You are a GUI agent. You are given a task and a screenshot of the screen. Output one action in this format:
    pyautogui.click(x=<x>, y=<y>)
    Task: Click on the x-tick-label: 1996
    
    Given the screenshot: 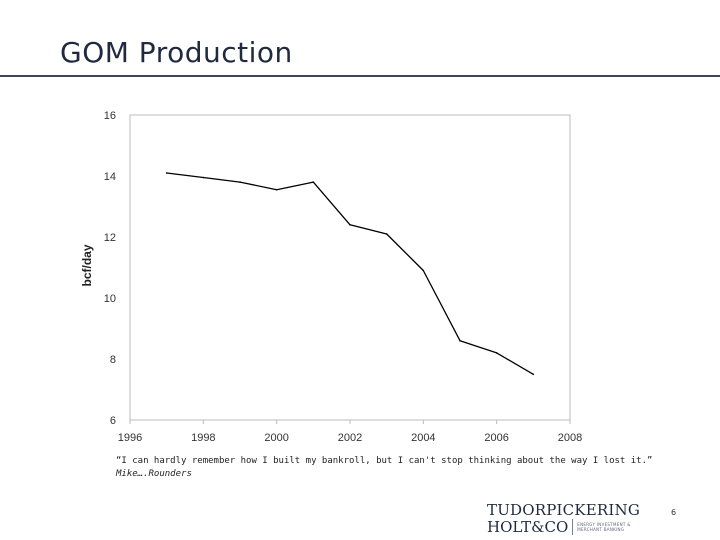 What is the action you would take?
    pyautogui.click(x=130, y=438)
    